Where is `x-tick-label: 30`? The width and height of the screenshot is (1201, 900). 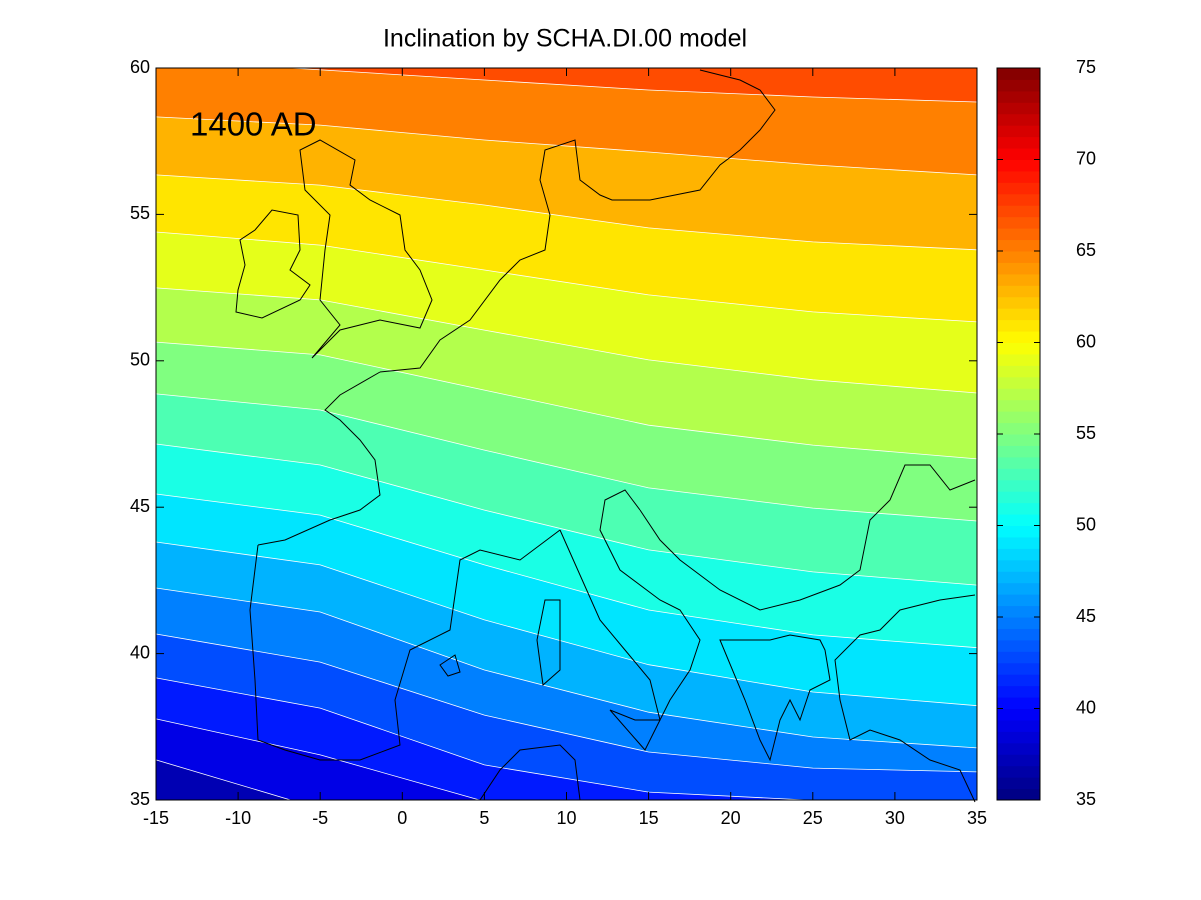 x-tick-label: 30 is located at coordinates (895, 818).